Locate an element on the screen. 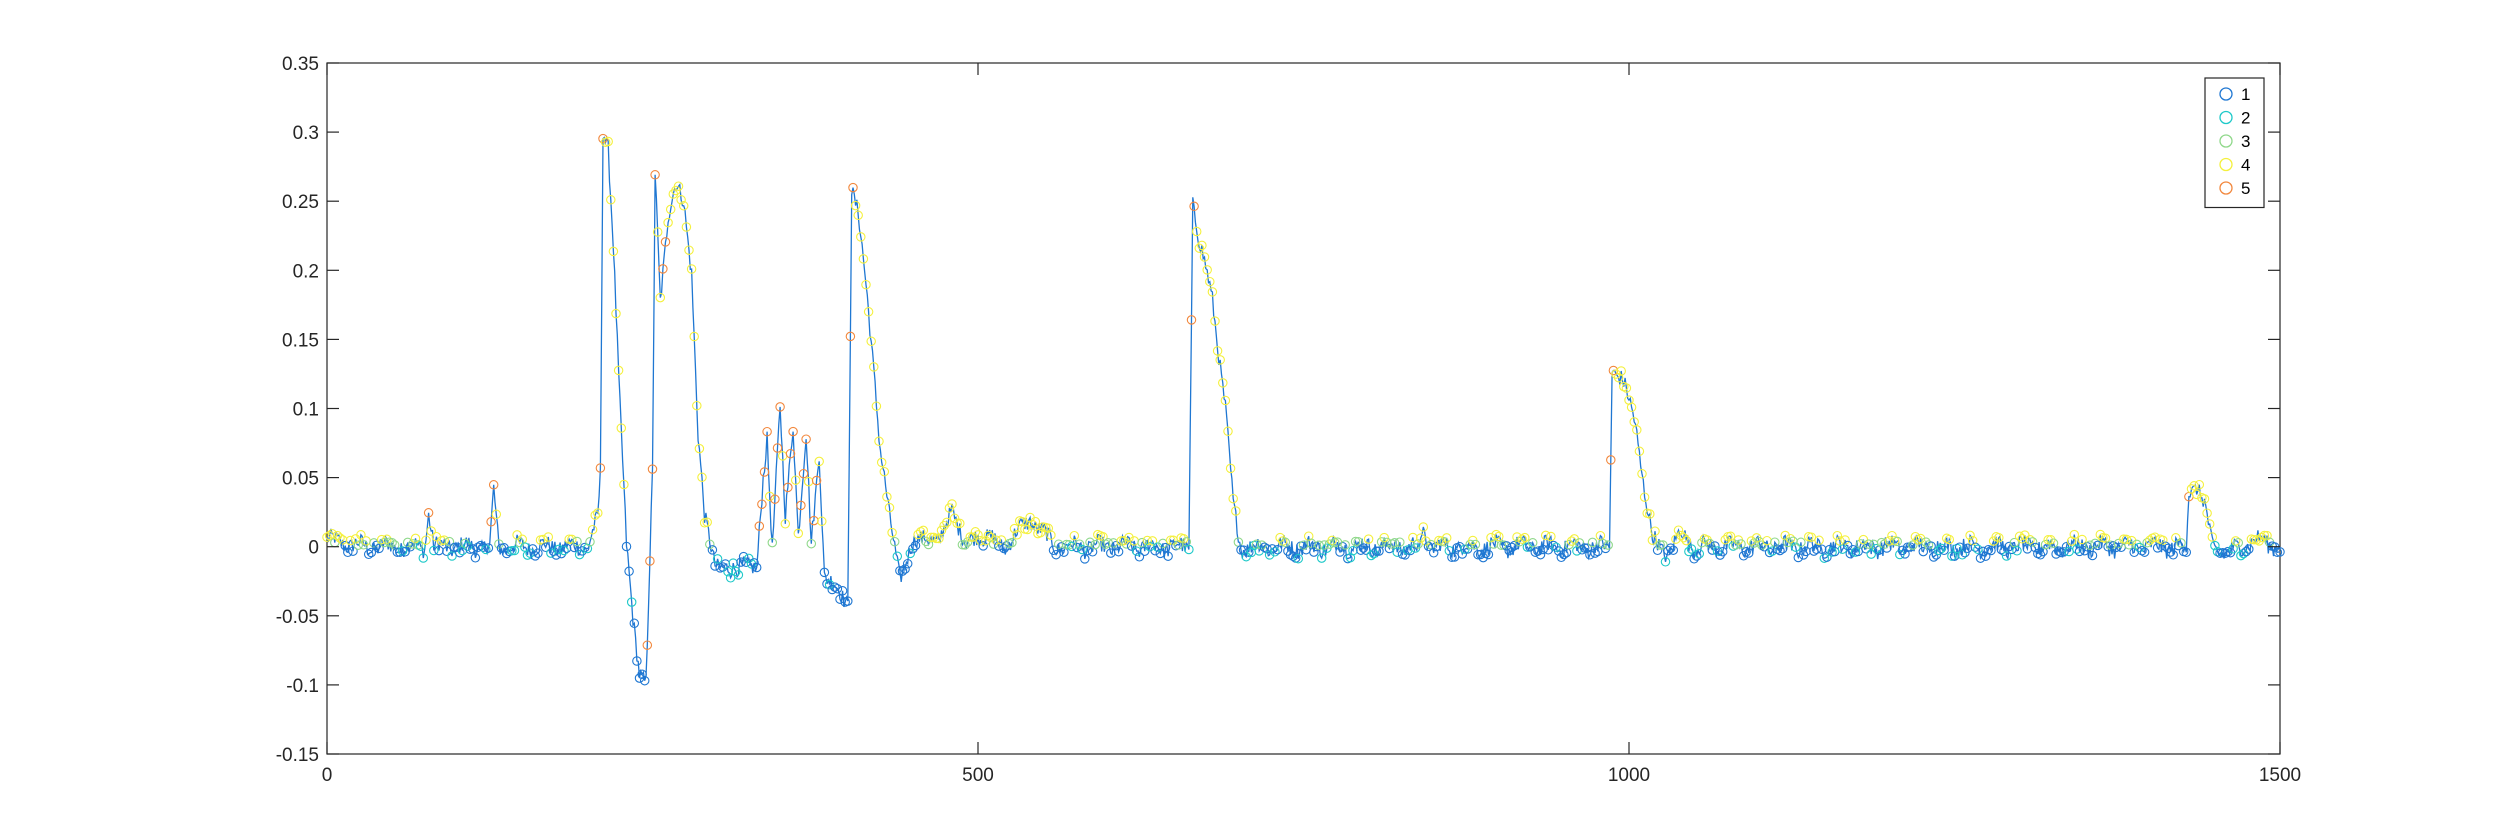  x-tick-label: 1500 is located at coordinates (2280, 775).